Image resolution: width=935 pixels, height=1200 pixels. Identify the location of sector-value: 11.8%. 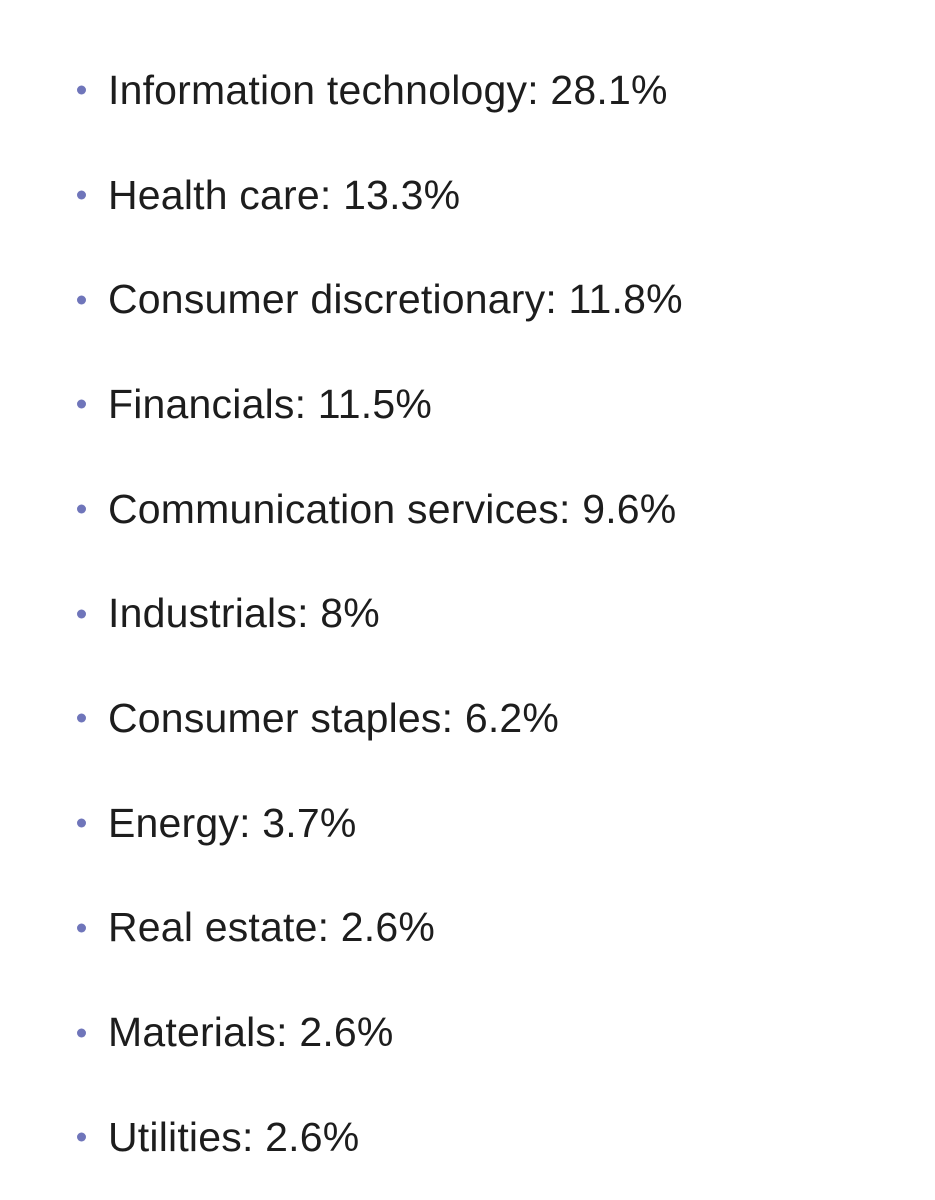
(625, 299).